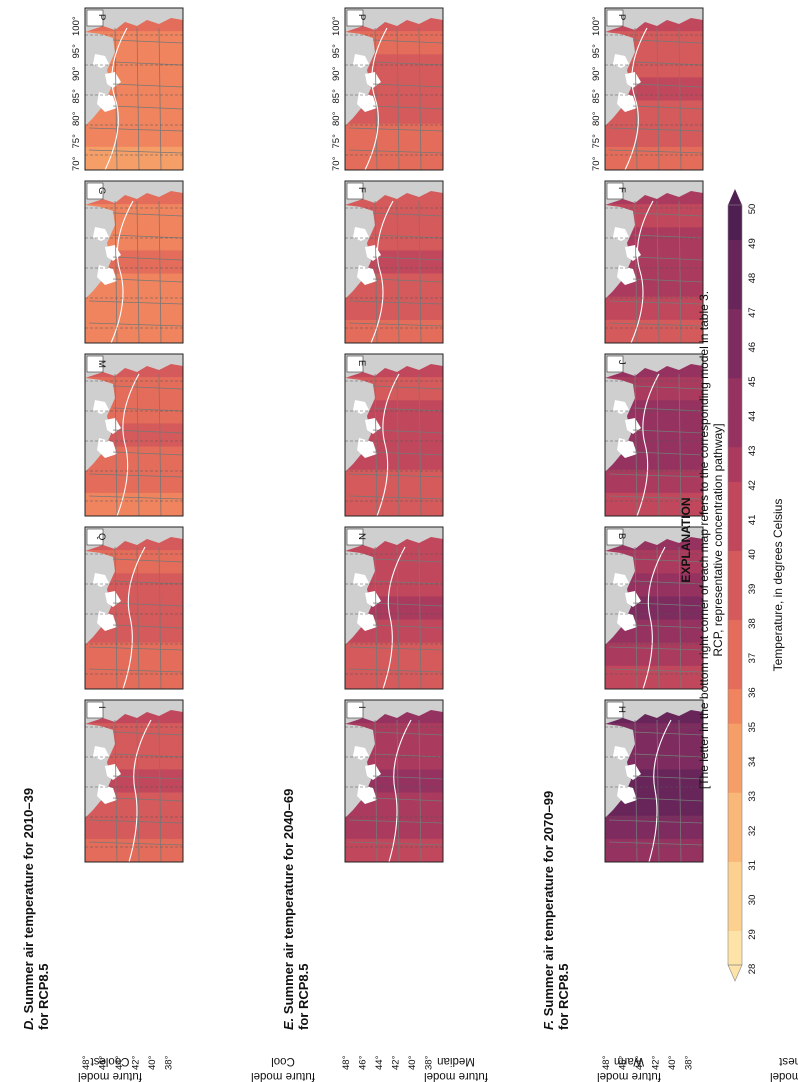 Image resolution: width=798 pixels, height=1082 pixels. Describe the element at coordinates (134, 89) in the screenshot. I see `map-D-1: P` at that location.